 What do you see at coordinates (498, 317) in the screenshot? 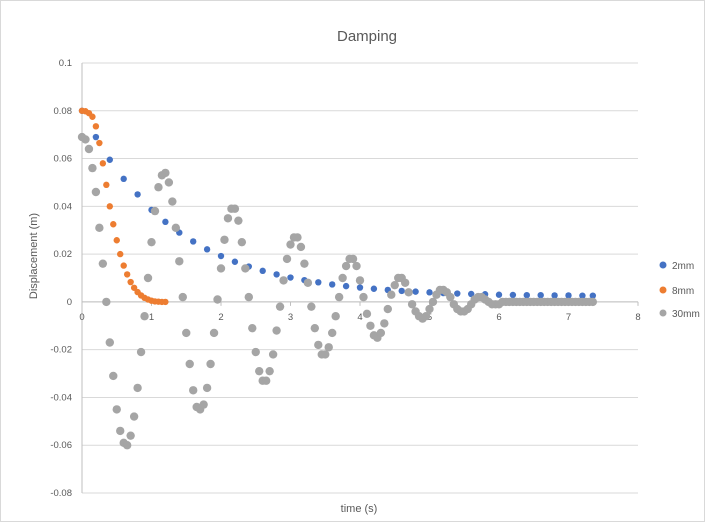
I see `x-tick-label: 6` at bounding box center [498, 317].